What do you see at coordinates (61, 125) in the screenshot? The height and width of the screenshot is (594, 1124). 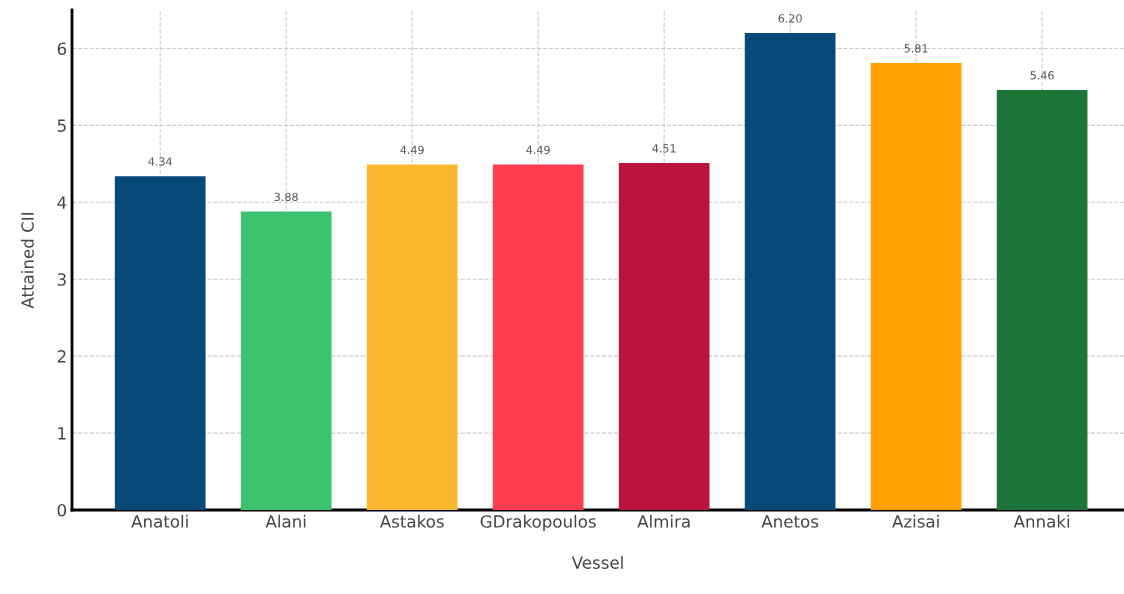 I see `y-tick-label: 5` at bounding box center [61, 125].